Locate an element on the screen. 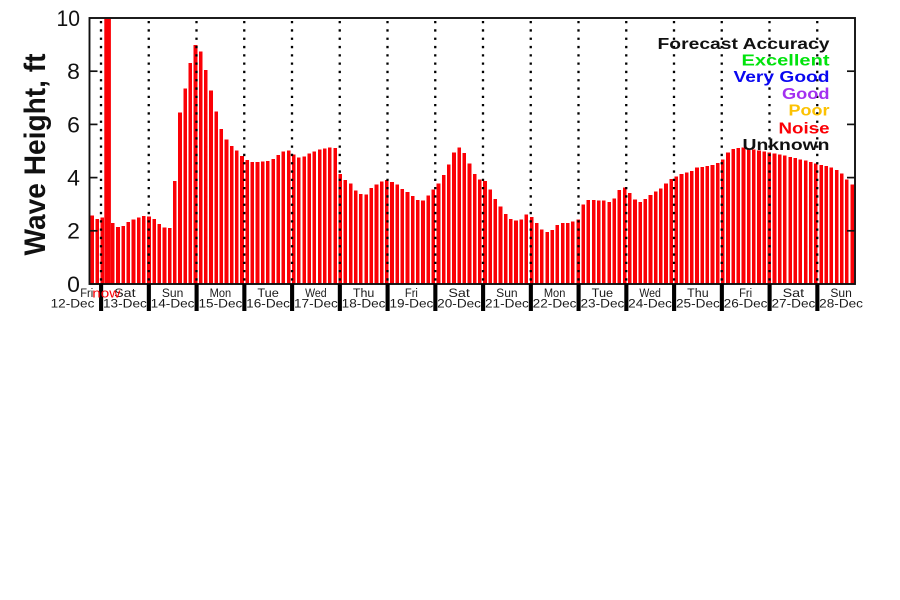 The width and height of the screenshot is (900, 600). svg-text: Excellent is located at coordinates (786, 60).